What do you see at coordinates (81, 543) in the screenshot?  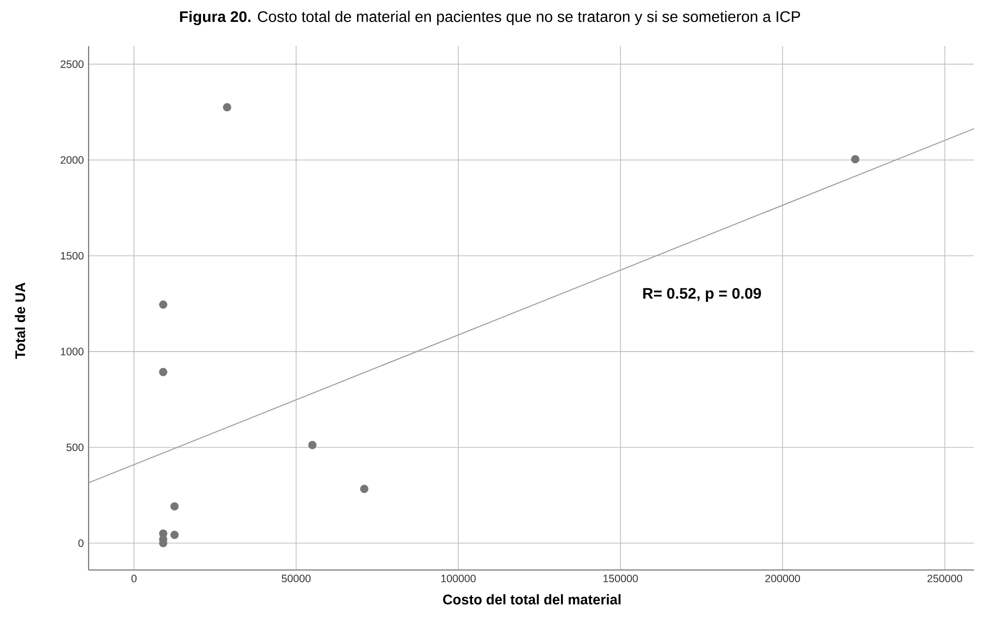 I see `y-tick-label: 0` at bounding box center [81, 543].